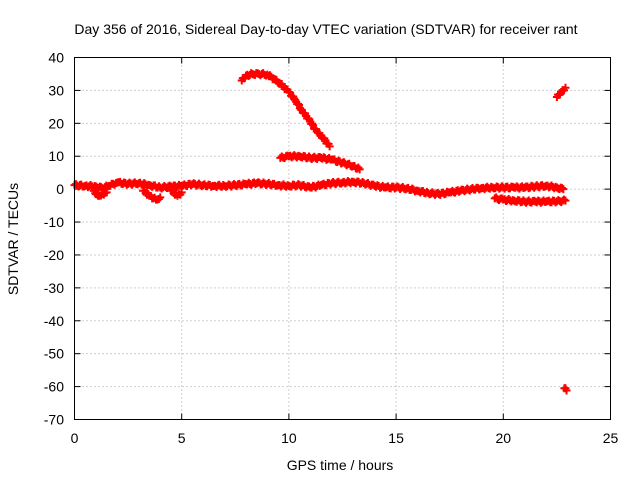  I want to click on series-lower-arc, so click(530, 200).